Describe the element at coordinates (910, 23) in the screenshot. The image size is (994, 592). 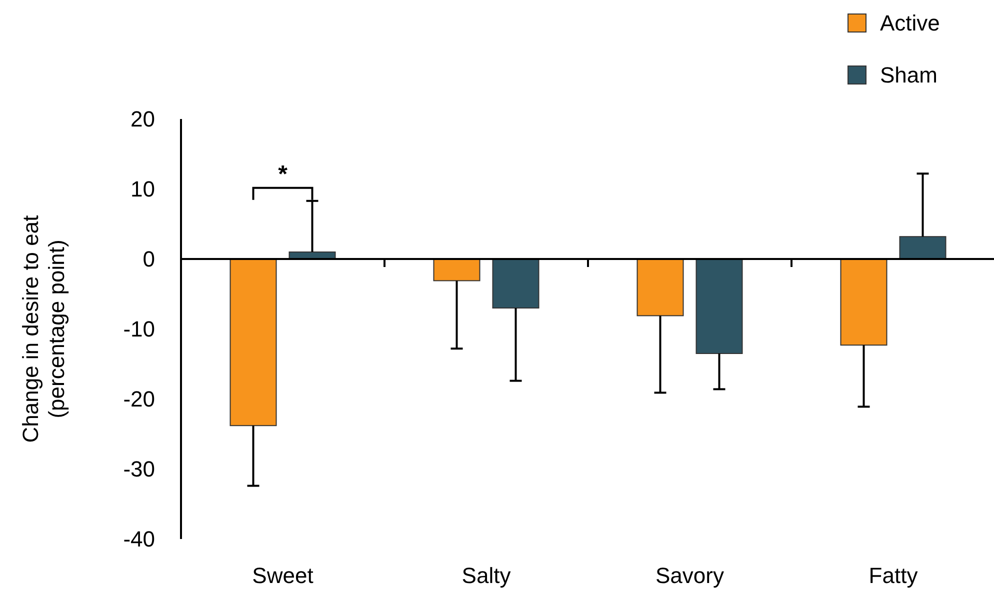
I see `legend-label: Active` at that location.